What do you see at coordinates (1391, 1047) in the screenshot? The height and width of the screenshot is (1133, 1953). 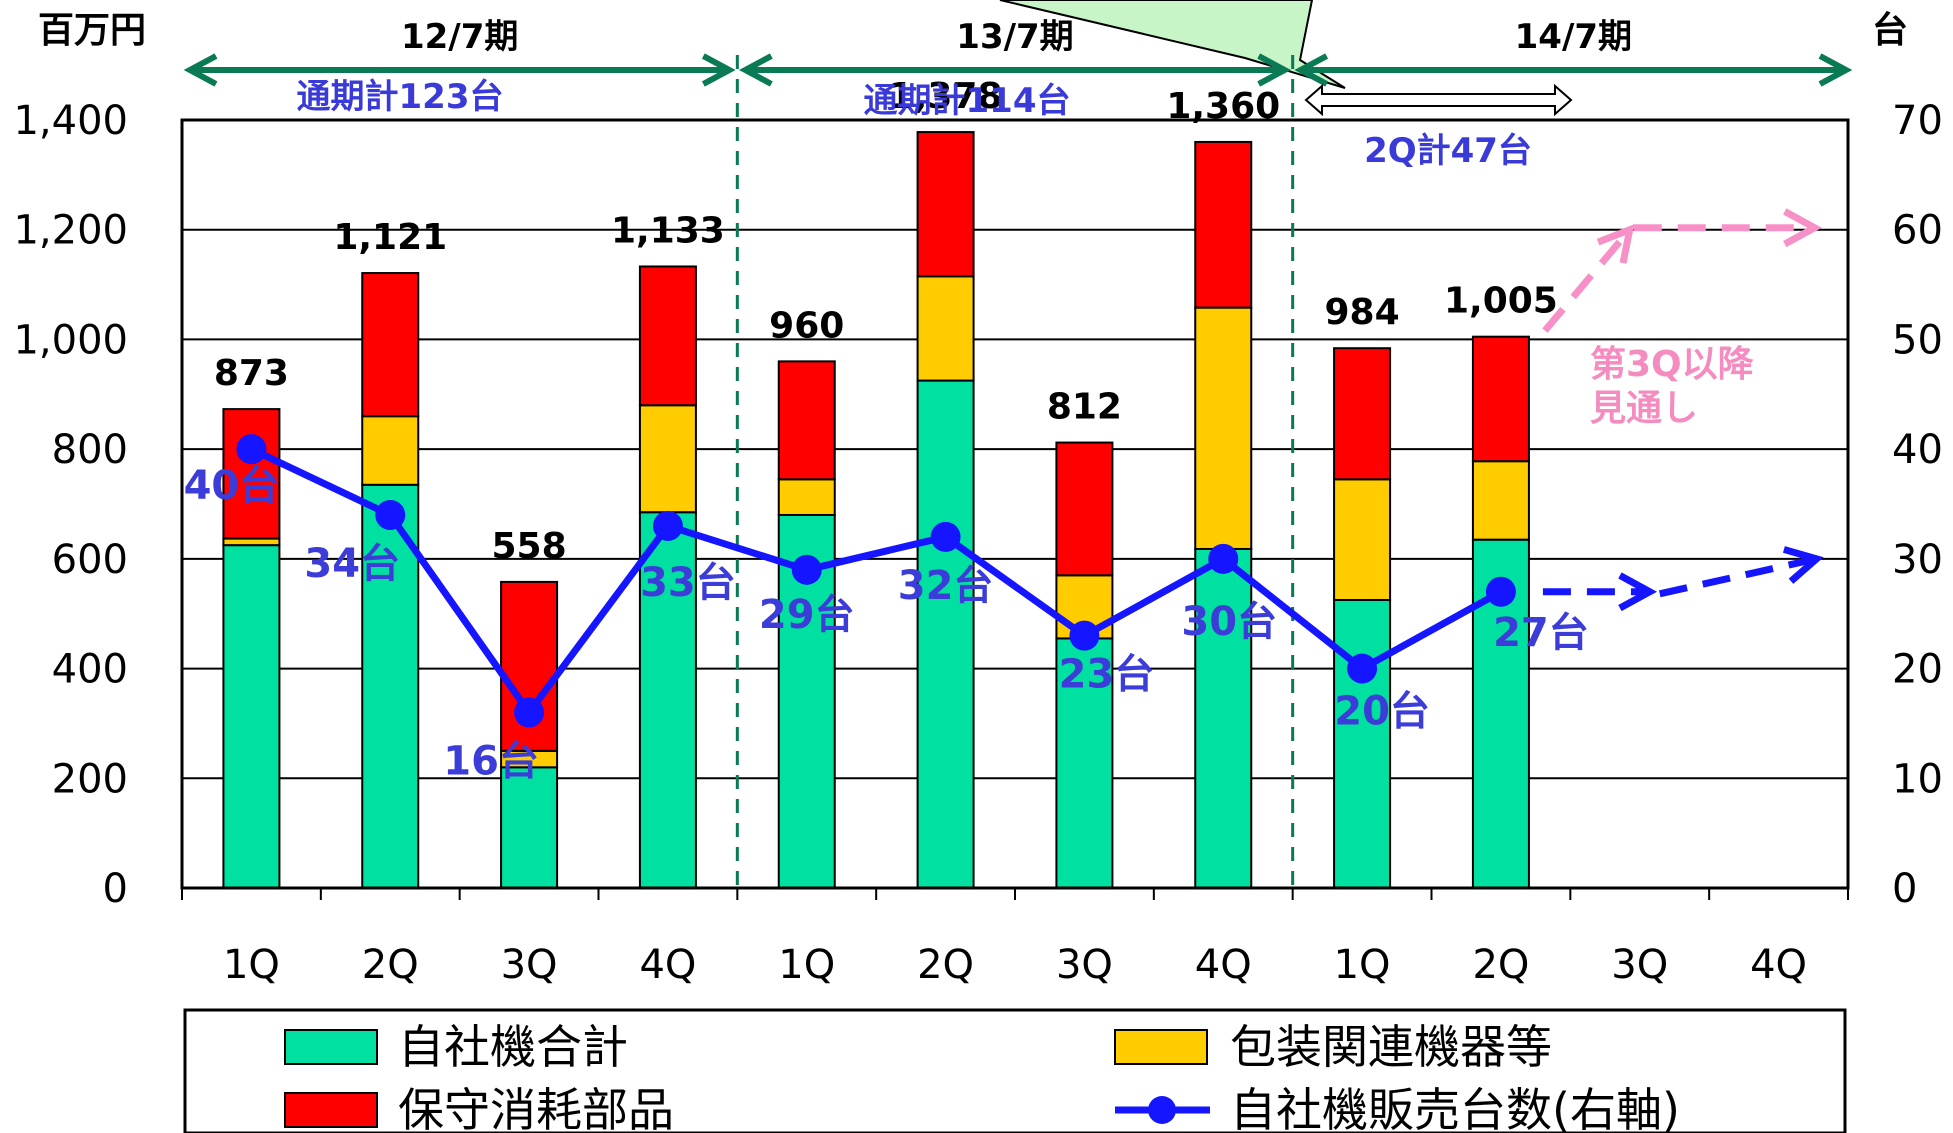 I see `legend-label-packaging: 包装関連機器等` at bounding box center [1391, 1047].